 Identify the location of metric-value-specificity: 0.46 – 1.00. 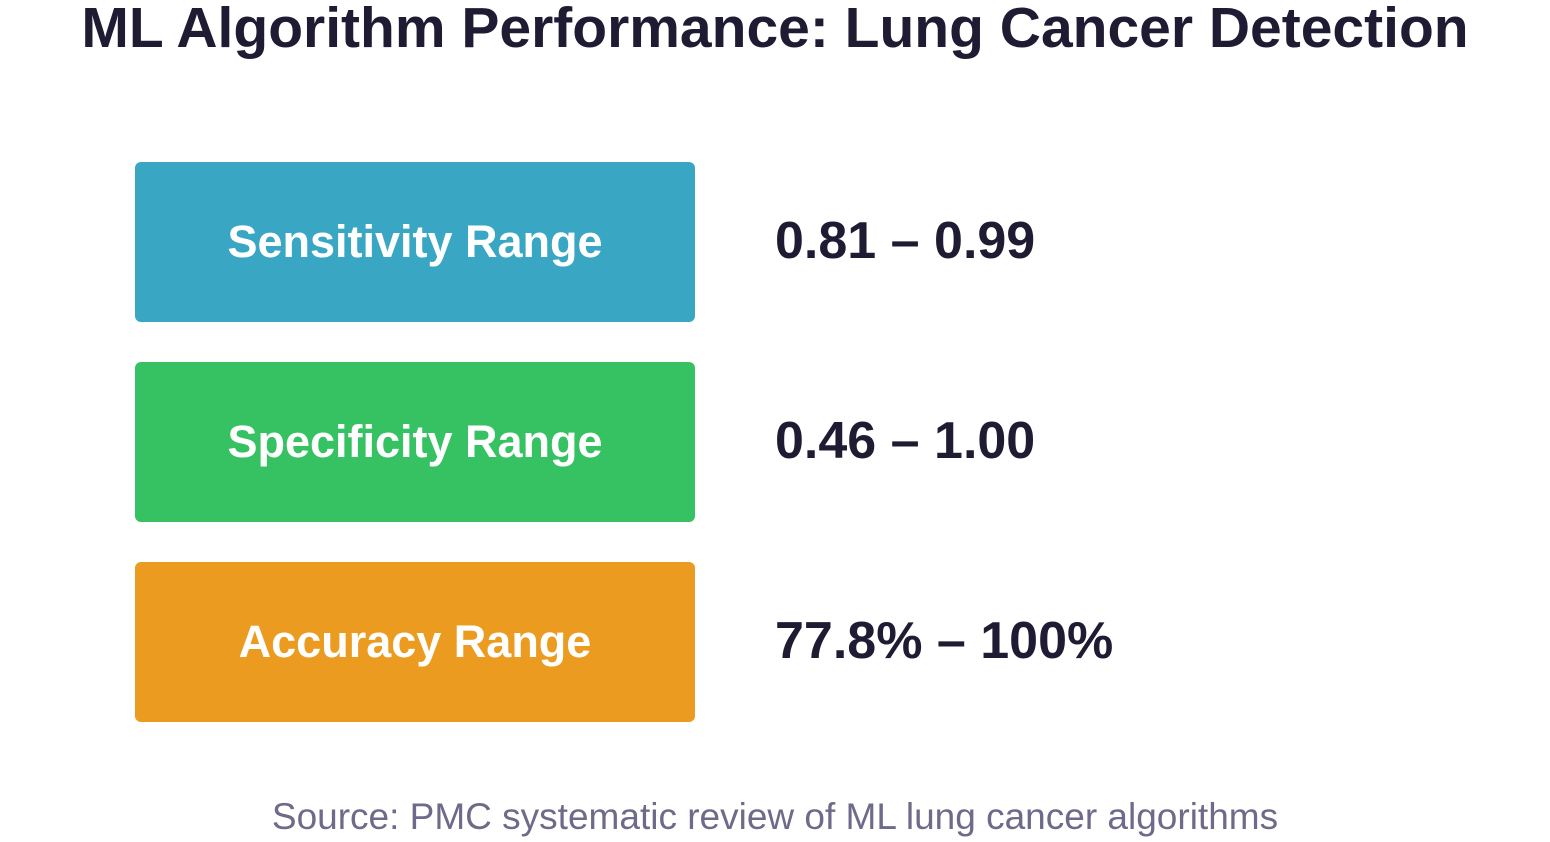
(905, 441).